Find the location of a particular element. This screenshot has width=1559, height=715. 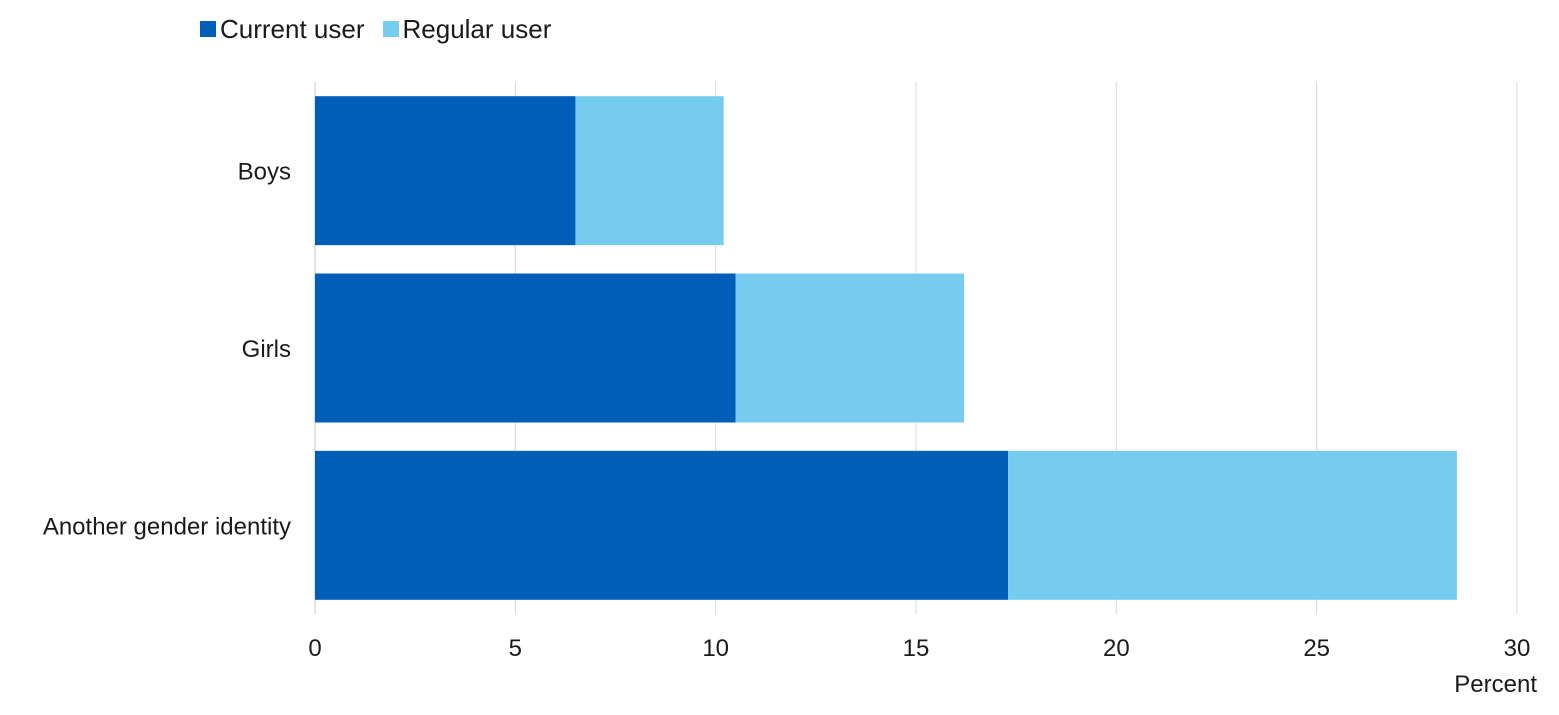

x-tick-label: 15 is located at coordinates (916, 648).